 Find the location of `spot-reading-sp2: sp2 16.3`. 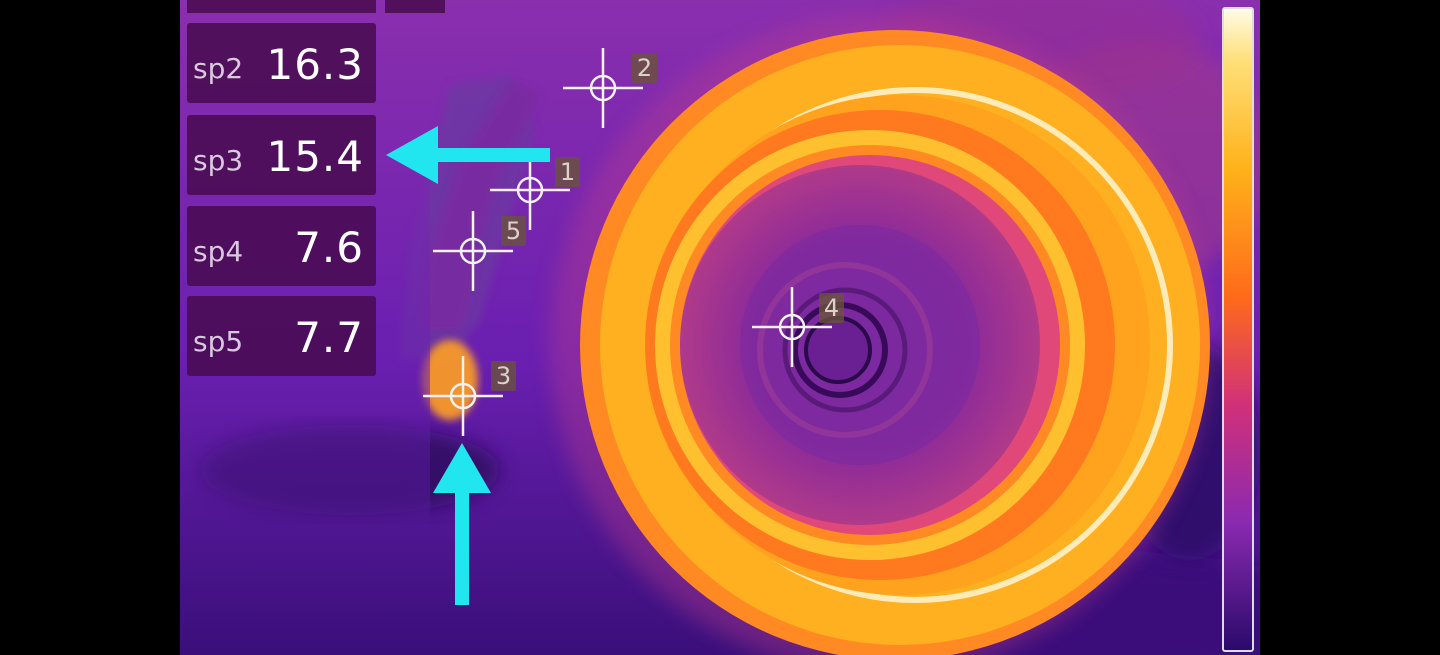

spot-reading-sp2: sp2 16.3 is located at coordinates (281, 63).